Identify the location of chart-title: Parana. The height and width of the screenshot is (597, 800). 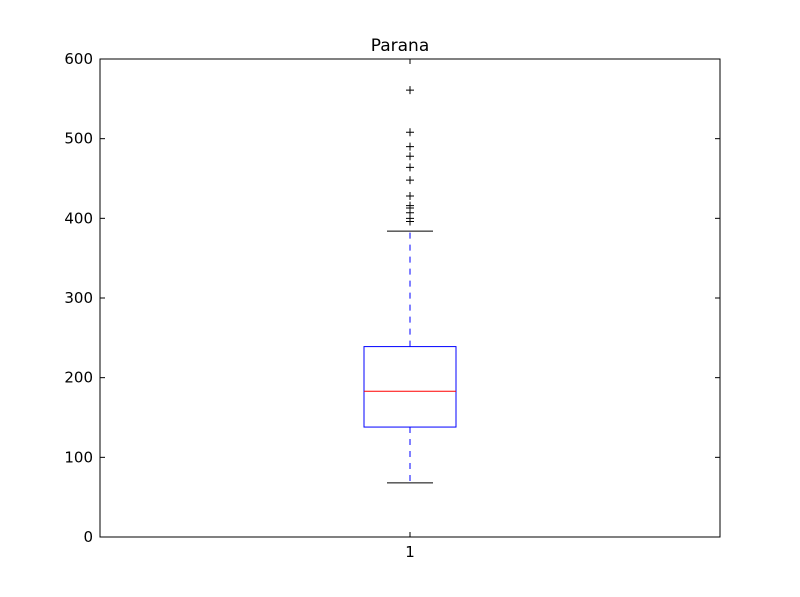
(400, 46).